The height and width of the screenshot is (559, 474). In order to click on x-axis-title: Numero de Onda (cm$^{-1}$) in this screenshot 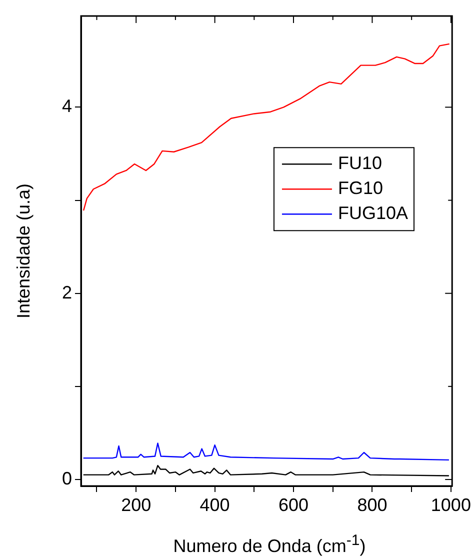, I will do `click(269, 544)`.